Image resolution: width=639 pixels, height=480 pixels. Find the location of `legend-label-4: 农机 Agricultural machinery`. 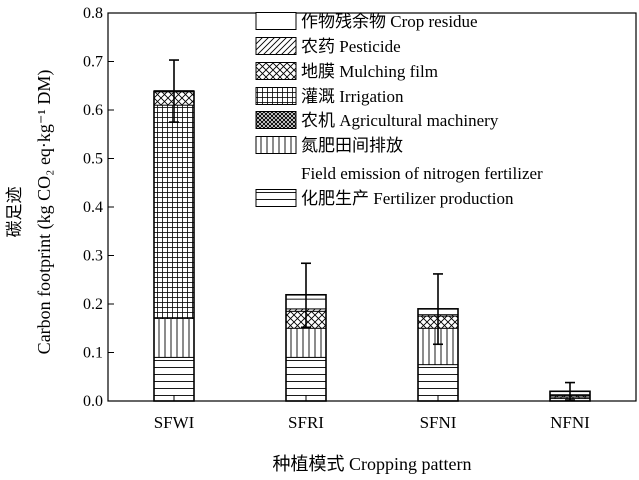

legend-label-4: 农机 Agricultural machinery is located at coordinates (400, 120).